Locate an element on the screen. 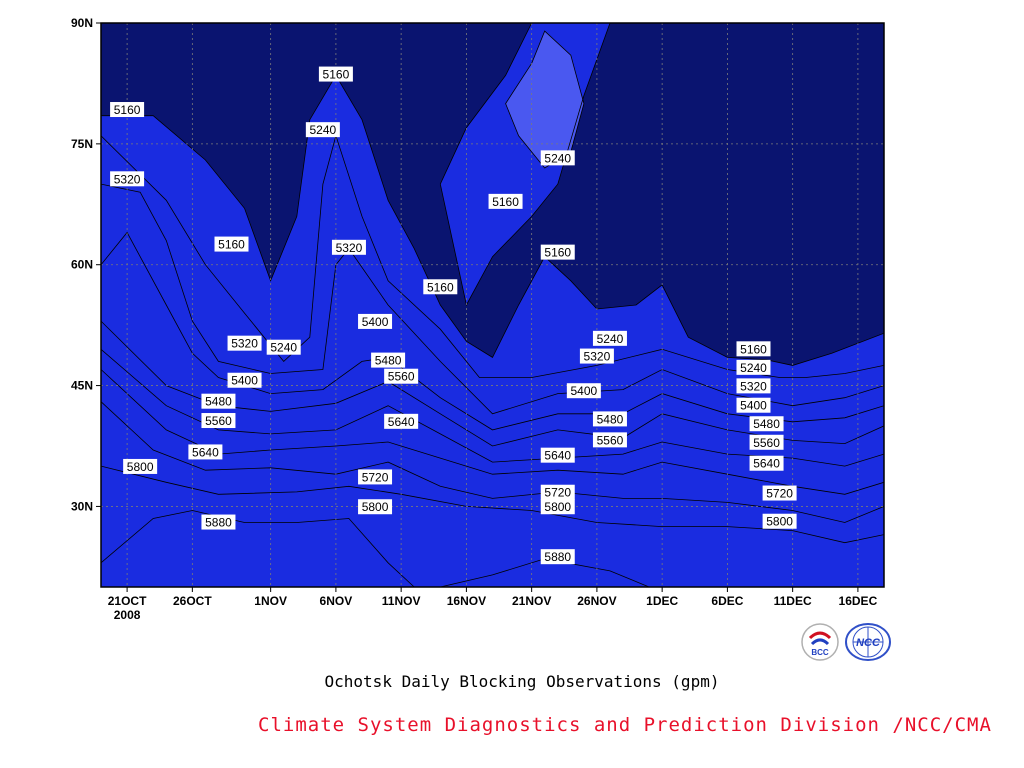 The image size is (1024, 768). contour-label: 5880 is located at coordinates (218, 522).